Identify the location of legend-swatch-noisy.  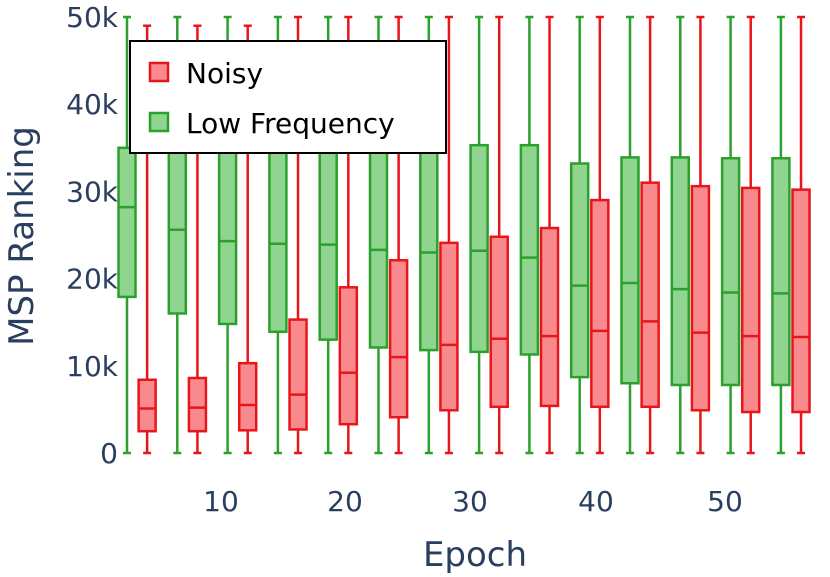
(159, 72).